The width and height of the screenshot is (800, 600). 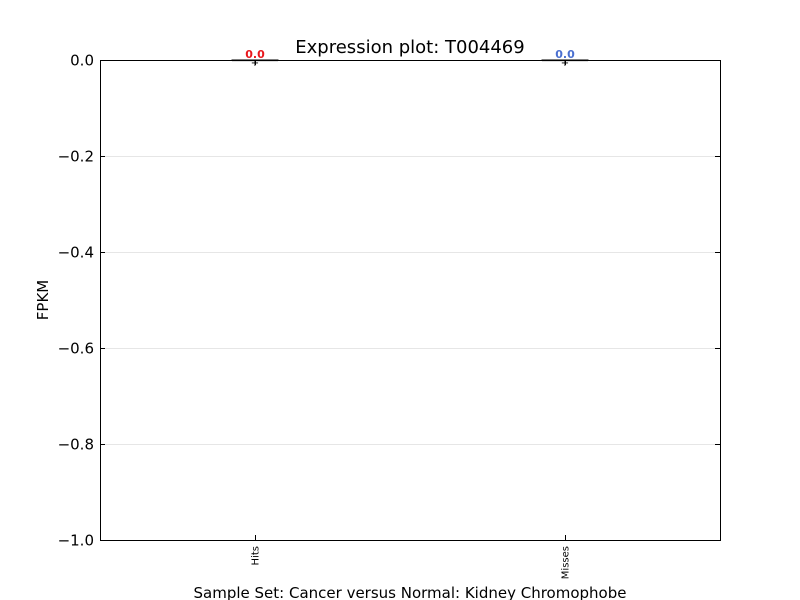 What do you see at coordinates (43, 300) in the screenshot?
I see `y-axis-label: FPKM` at bounding box center [43, 300].